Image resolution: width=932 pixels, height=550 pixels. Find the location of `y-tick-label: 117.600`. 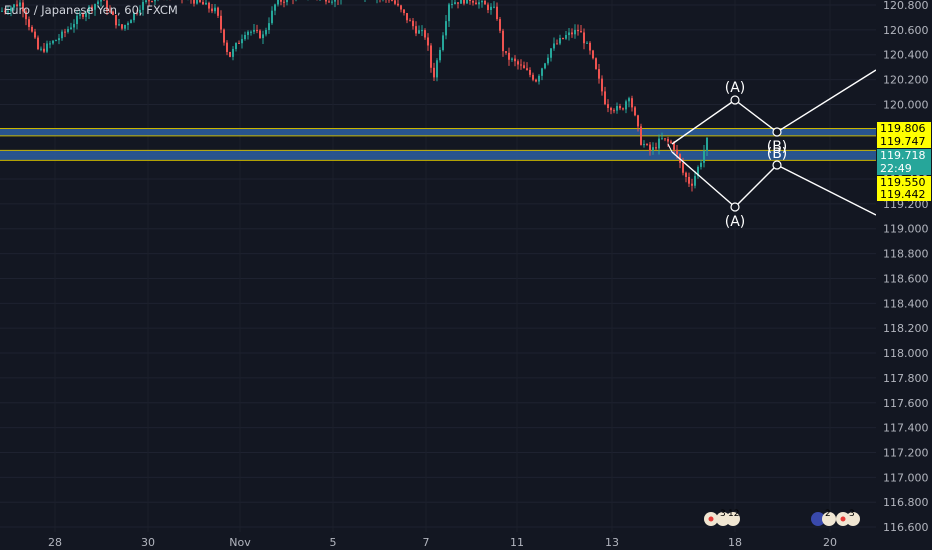

y-tick-label: 117.600 is located at coordinates (906, 403).